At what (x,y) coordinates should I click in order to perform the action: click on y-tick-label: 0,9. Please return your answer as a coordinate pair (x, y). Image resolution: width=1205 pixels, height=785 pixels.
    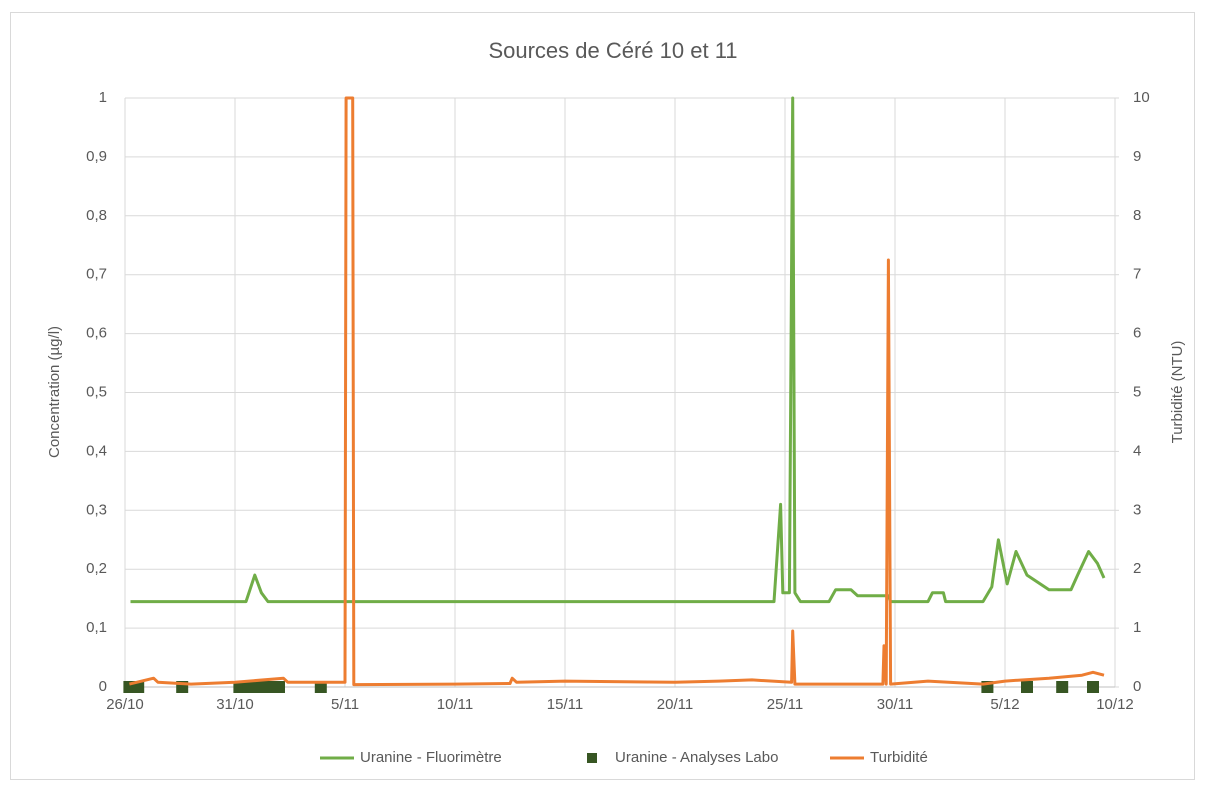
    Looking at the image, I should click on (96, 156).